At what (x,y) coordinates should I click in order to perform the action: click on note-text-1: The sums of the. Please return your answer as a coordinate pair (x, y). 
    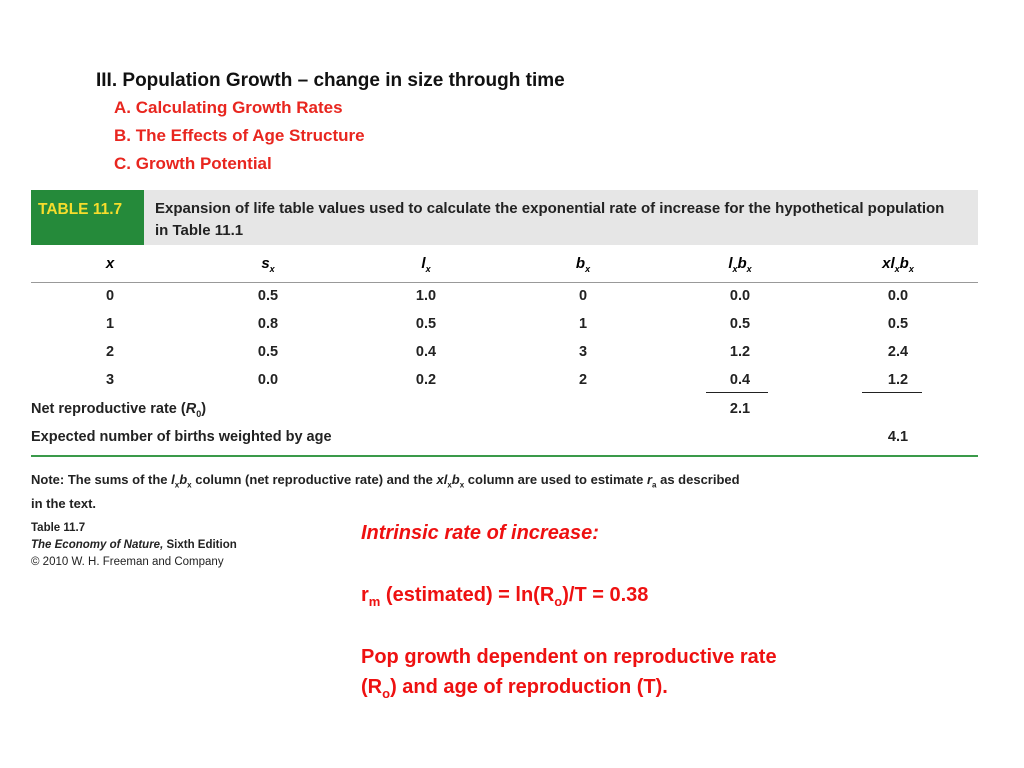
    Looking at the image, I should click on (118, 479).